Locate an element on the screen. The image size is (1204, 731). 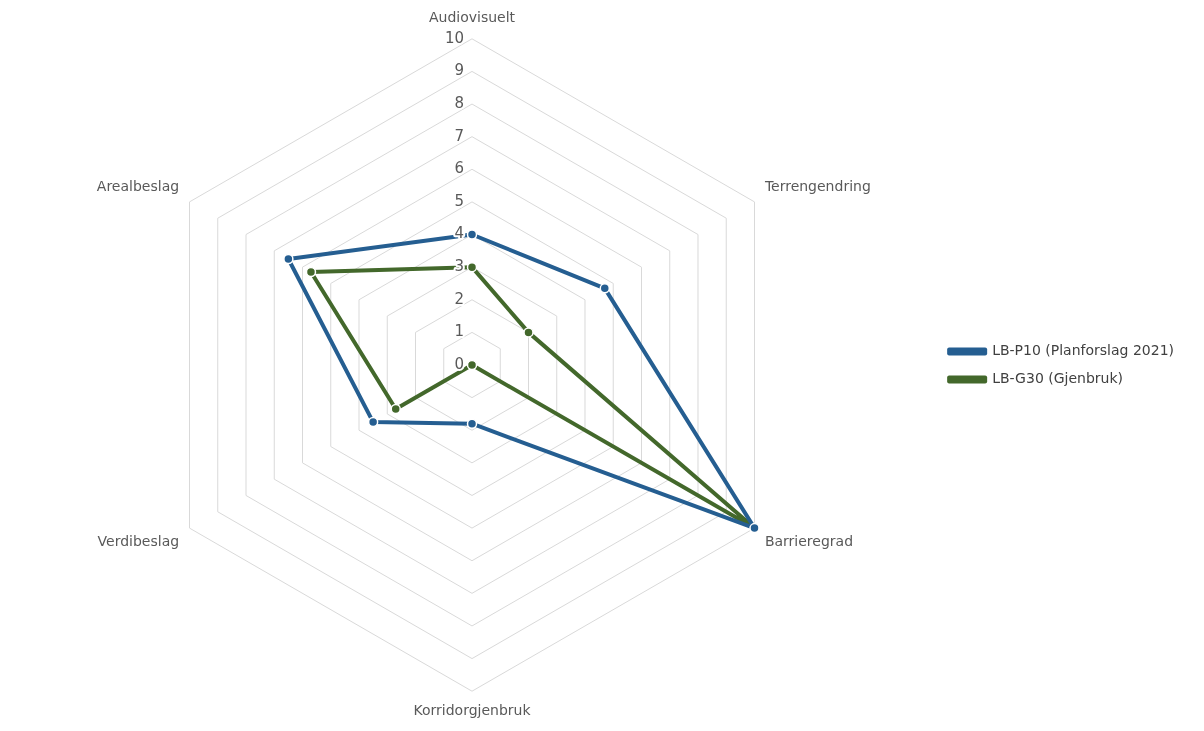
y-tick-label: 4 is located at coordinates (459, 233).